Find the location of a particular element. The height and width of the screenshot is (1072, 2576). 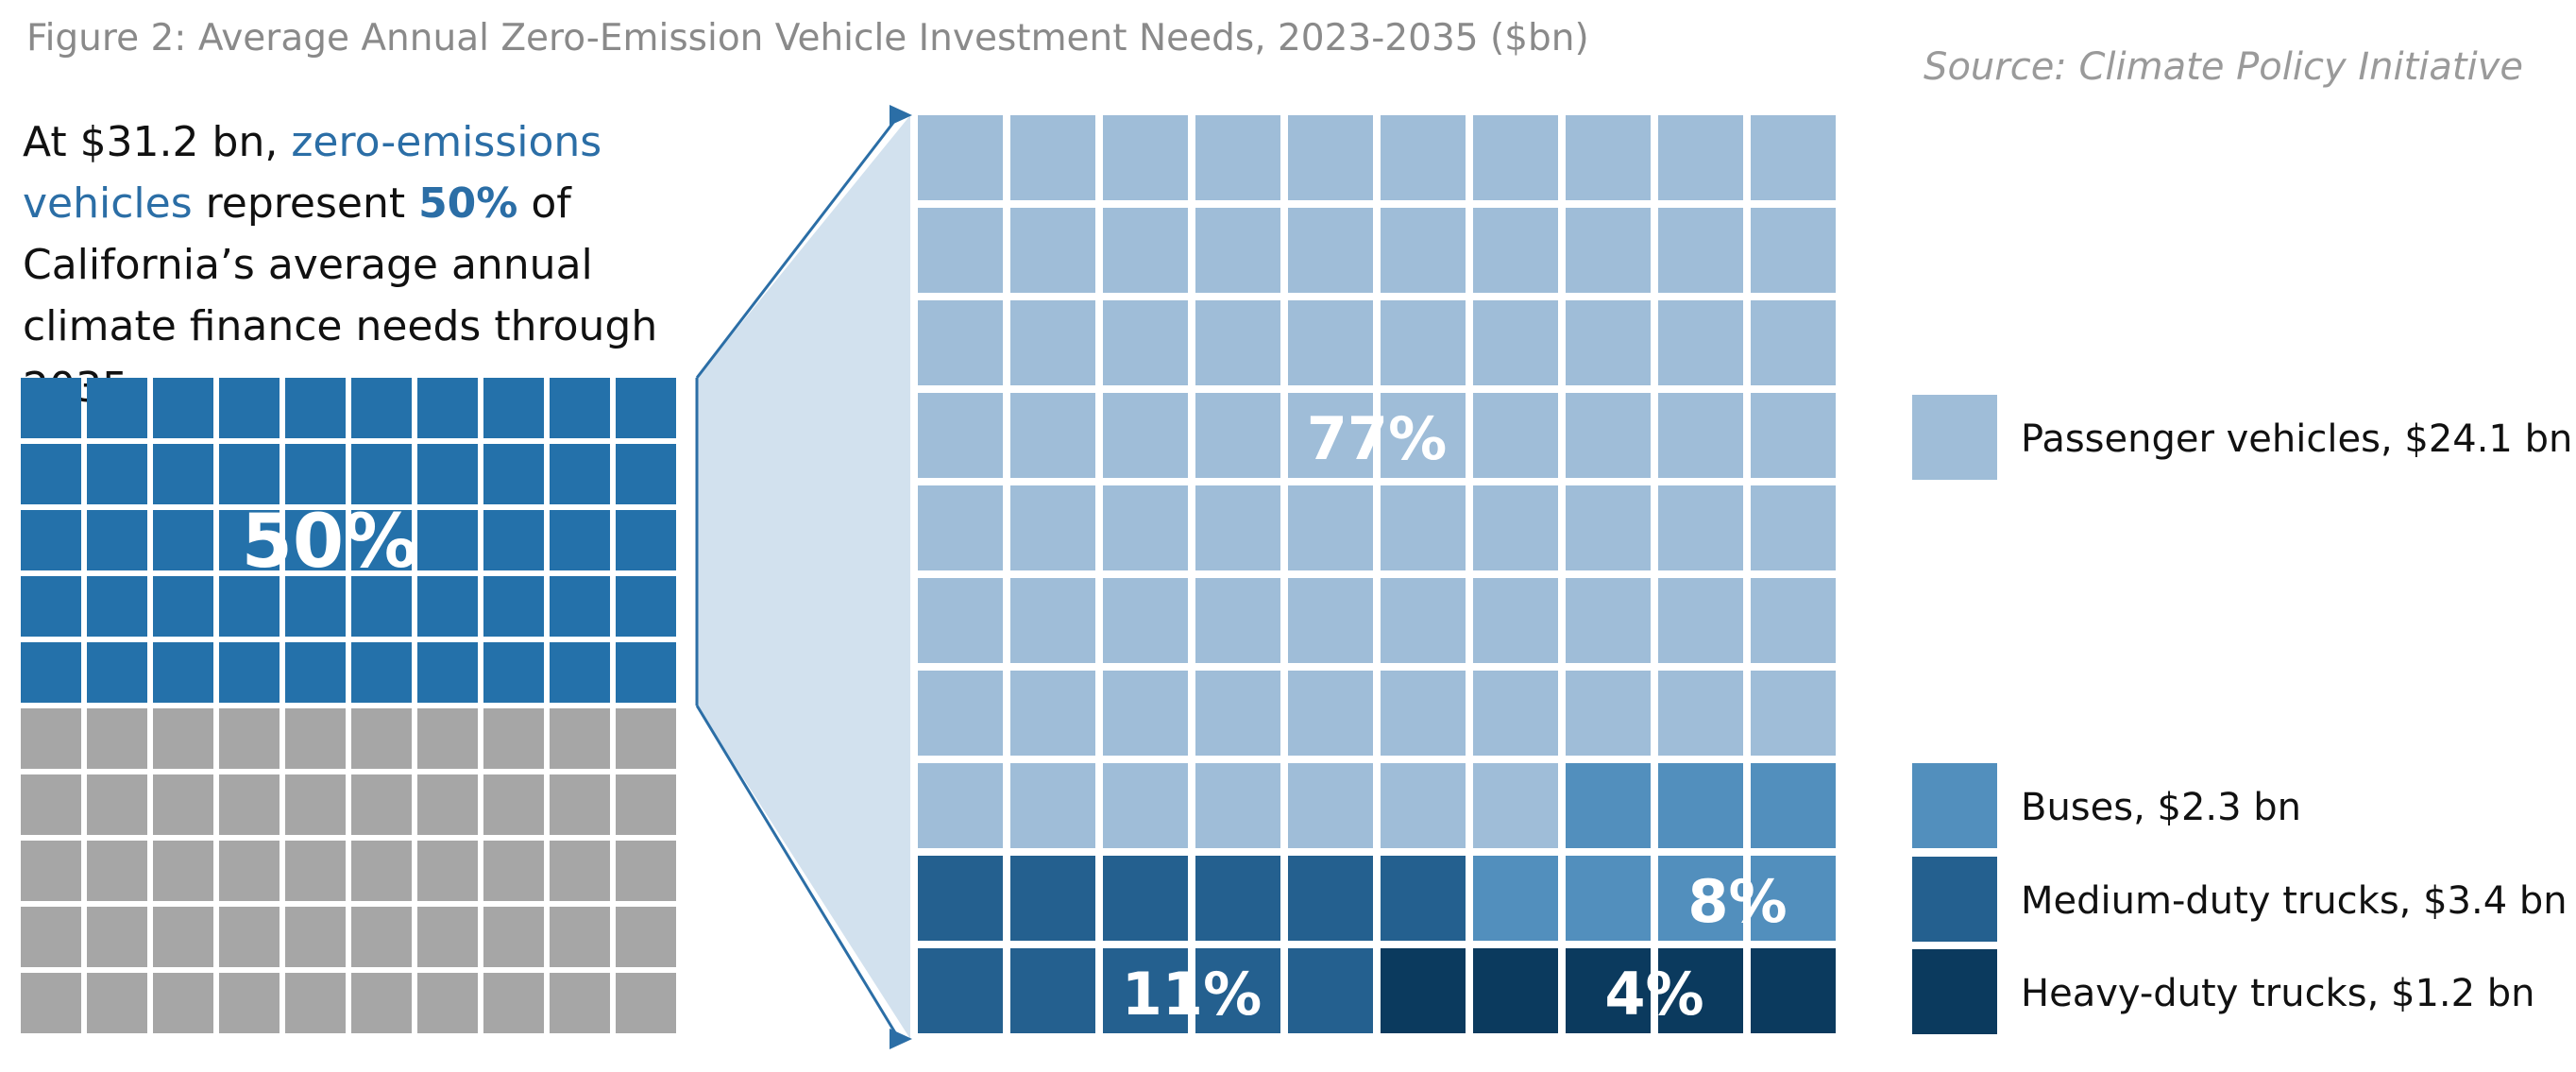

legend-swatch-heavy is located at coordinates (1955, 991).